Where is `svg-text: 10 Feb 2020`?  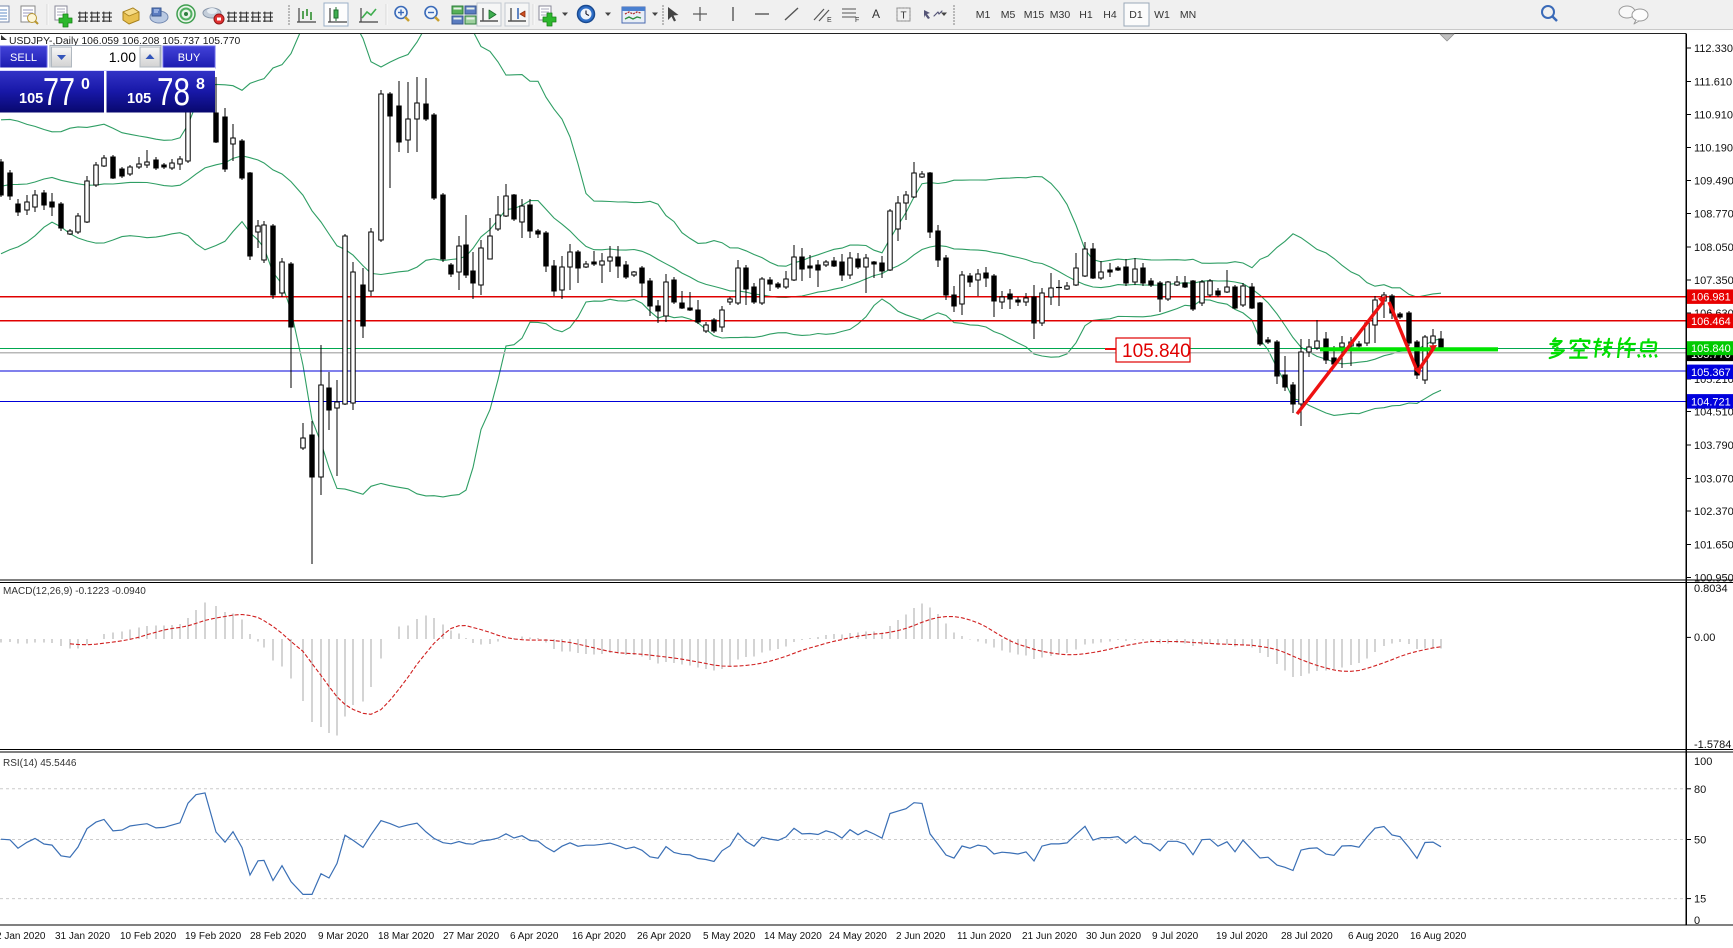 svg-text: 10 Feb 2020 is located at coordinates (148, 936).